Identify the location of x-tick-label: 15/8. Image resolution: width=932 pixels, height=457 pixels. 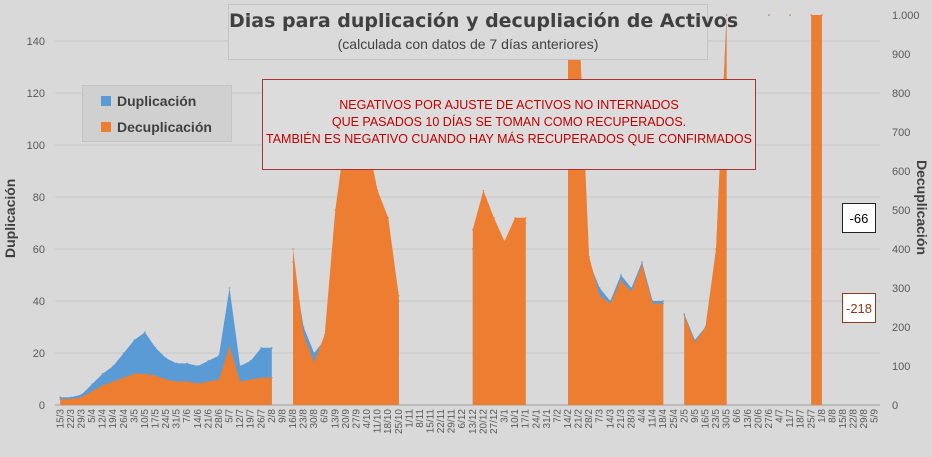
(843, 419).